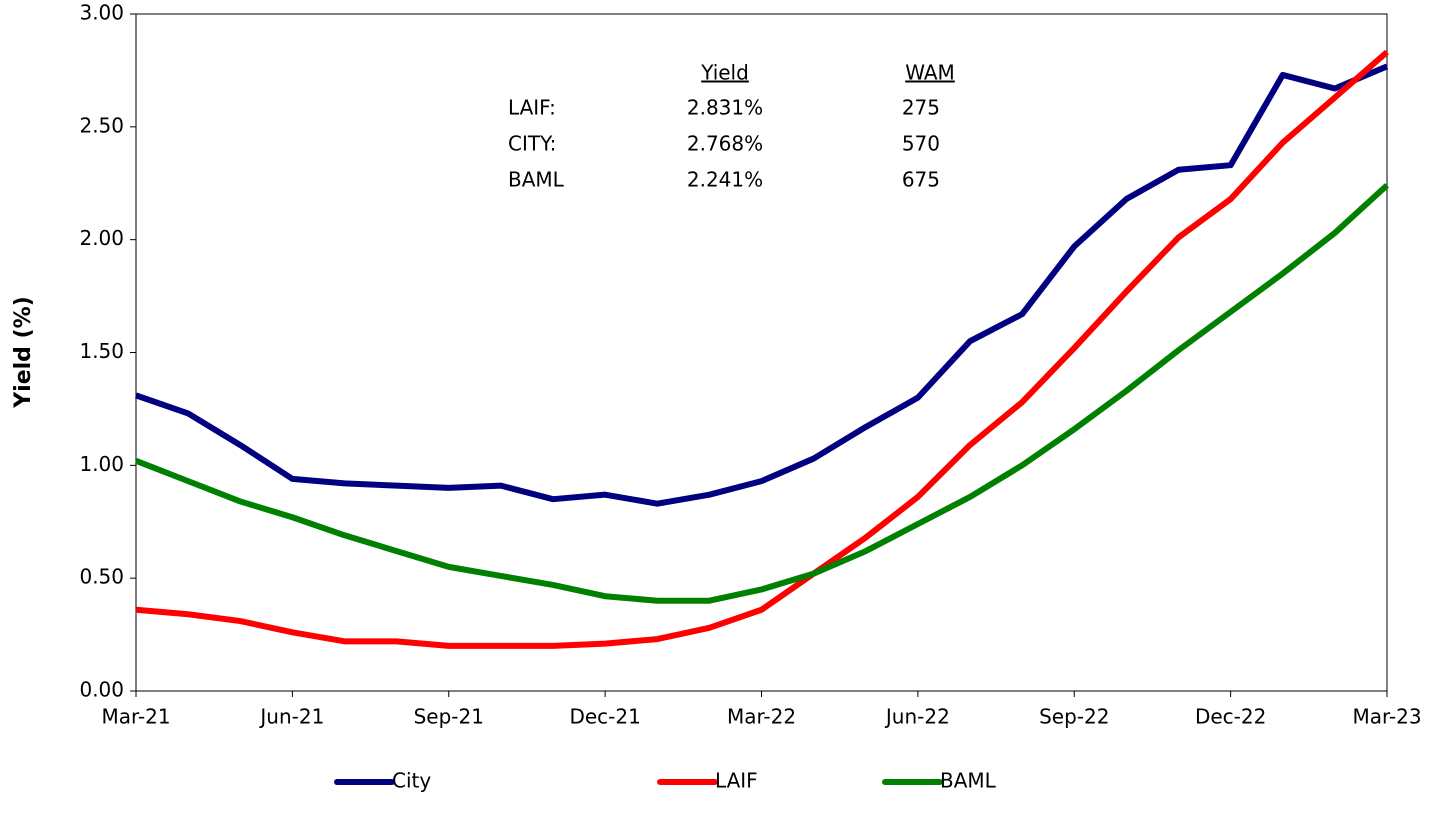 The width and height of the screenshot is (1430, 827). Describe the element at coordinates (724, 73) in the screenshot. I see `annotation-header: Yield` at that location.